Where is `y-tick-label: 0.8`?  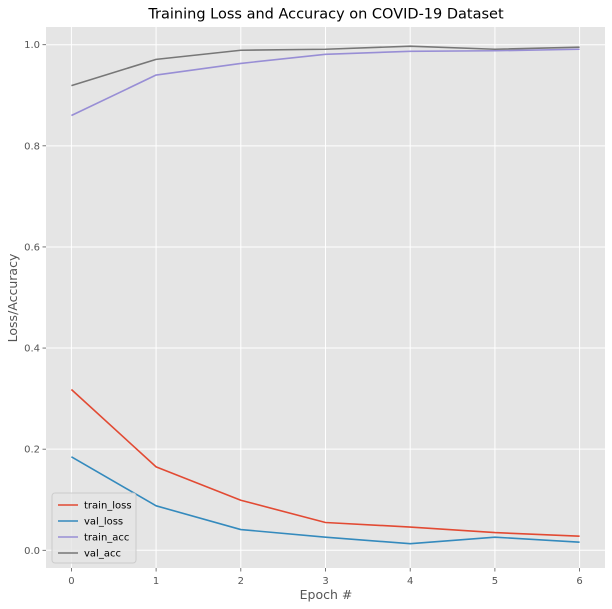
y-tick-label: 0.8 is located at coordinates (32, 146).